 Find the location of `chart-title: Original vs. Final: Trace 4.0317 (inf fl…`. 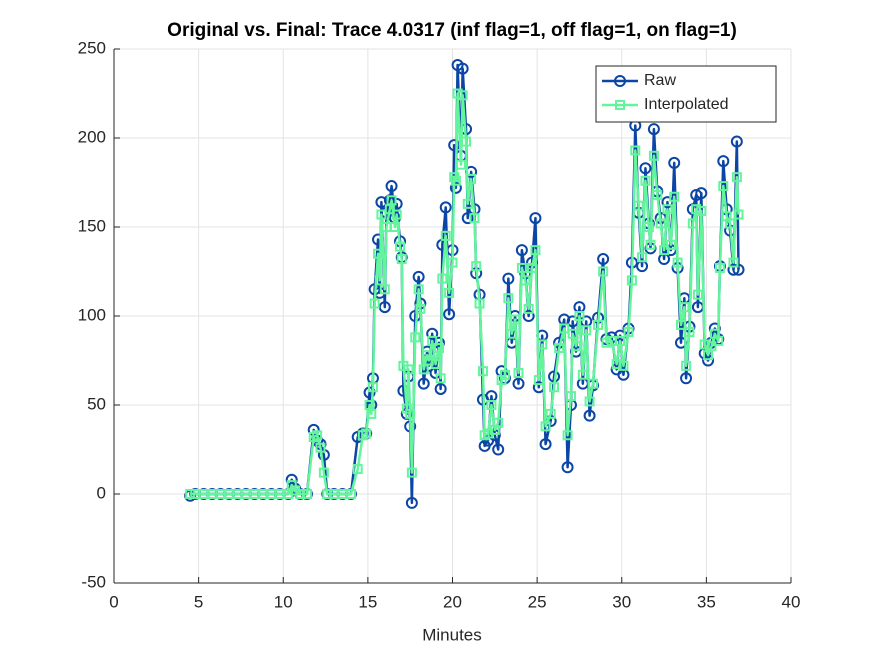

chart-title: Original vs. Final: Trace 4.0317 (inf fl… is located at coordinates (452, 30).